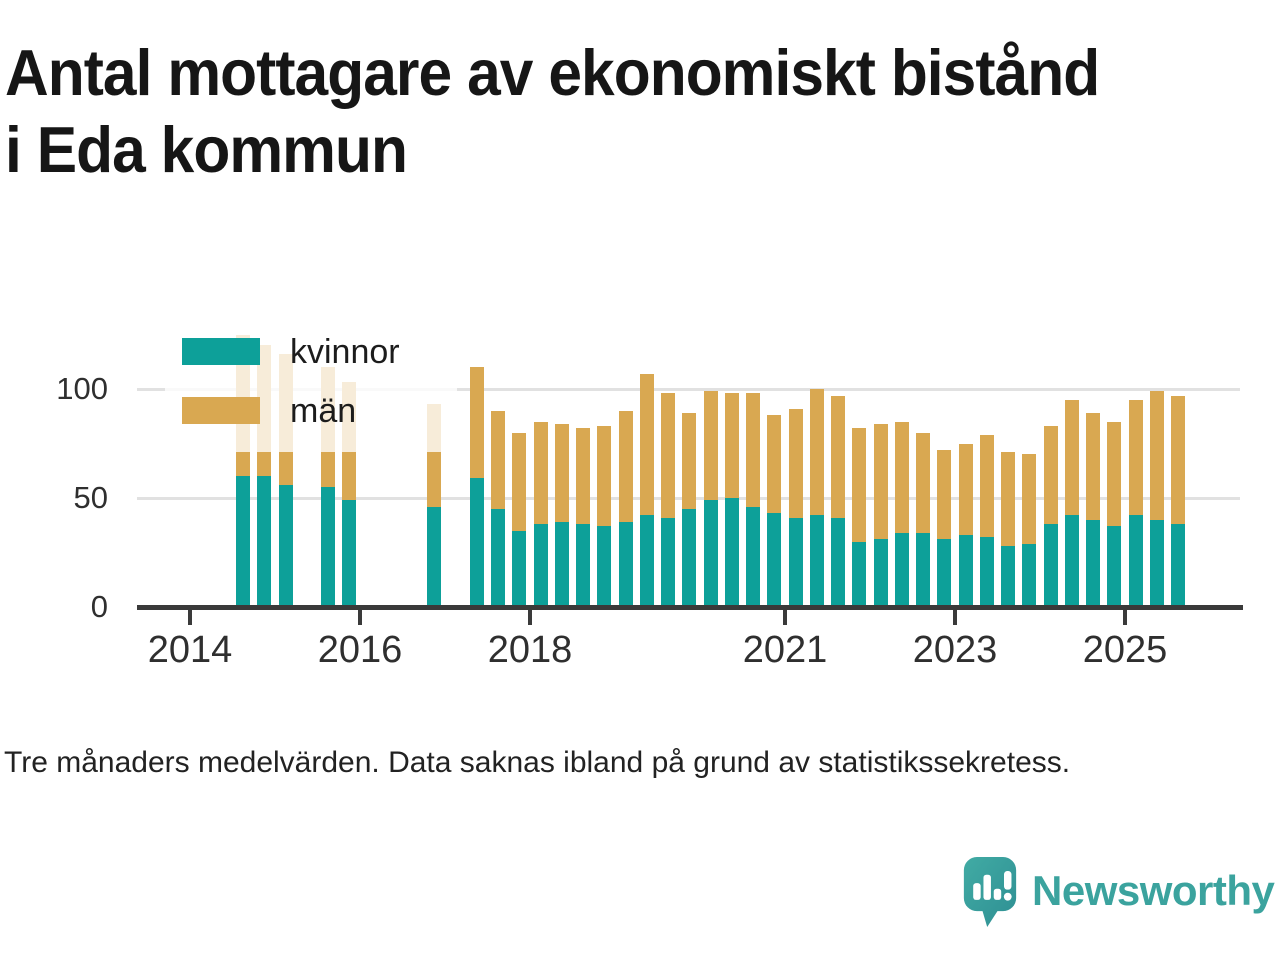  I want to click on bar-segment-man-2023-Q3, so click(1008, 499).